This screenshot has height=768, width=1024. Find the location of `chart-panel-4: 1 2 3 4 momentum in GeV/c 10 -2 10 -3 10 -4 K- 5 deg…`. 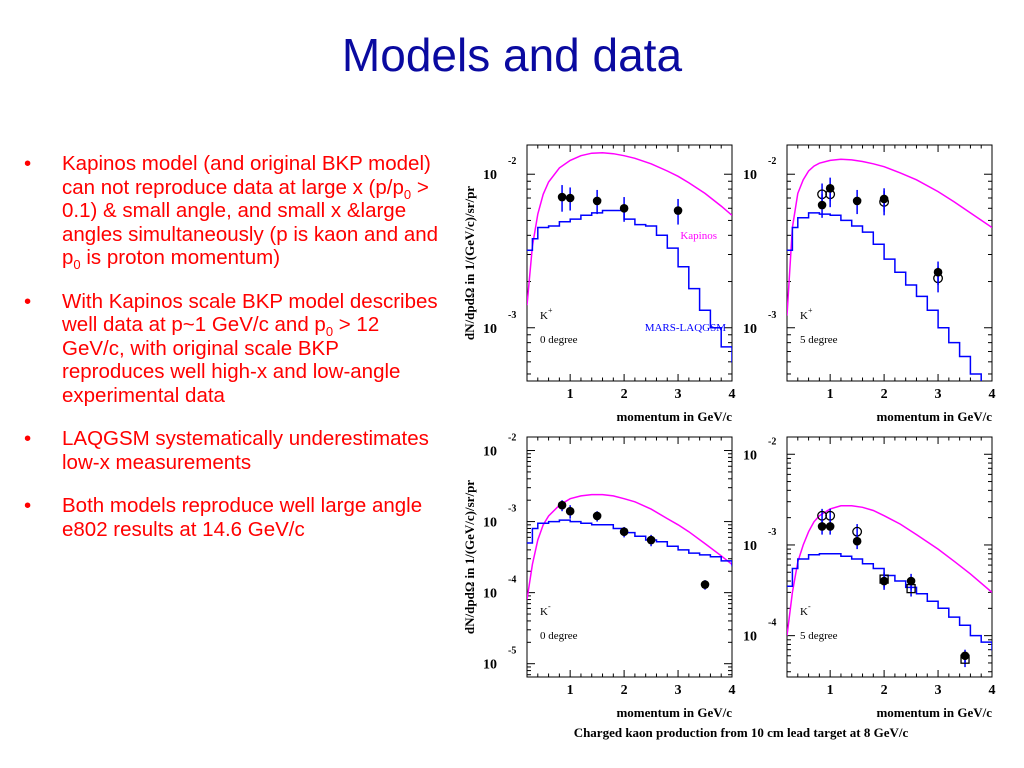

chart-panel-4: 1 2 3 4 momentum in GeV/c 10 -2 10 -3 10 -4 K- 5 deg… is located at coordinates (869, 578).